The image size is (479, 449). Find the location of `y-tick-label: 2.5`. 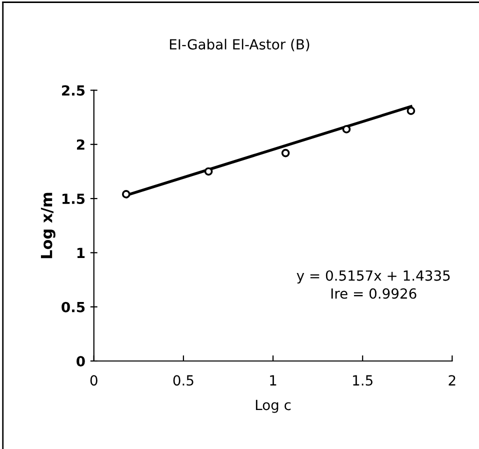

y-tick-label: 2.5 is located at coordinates (73, 90).